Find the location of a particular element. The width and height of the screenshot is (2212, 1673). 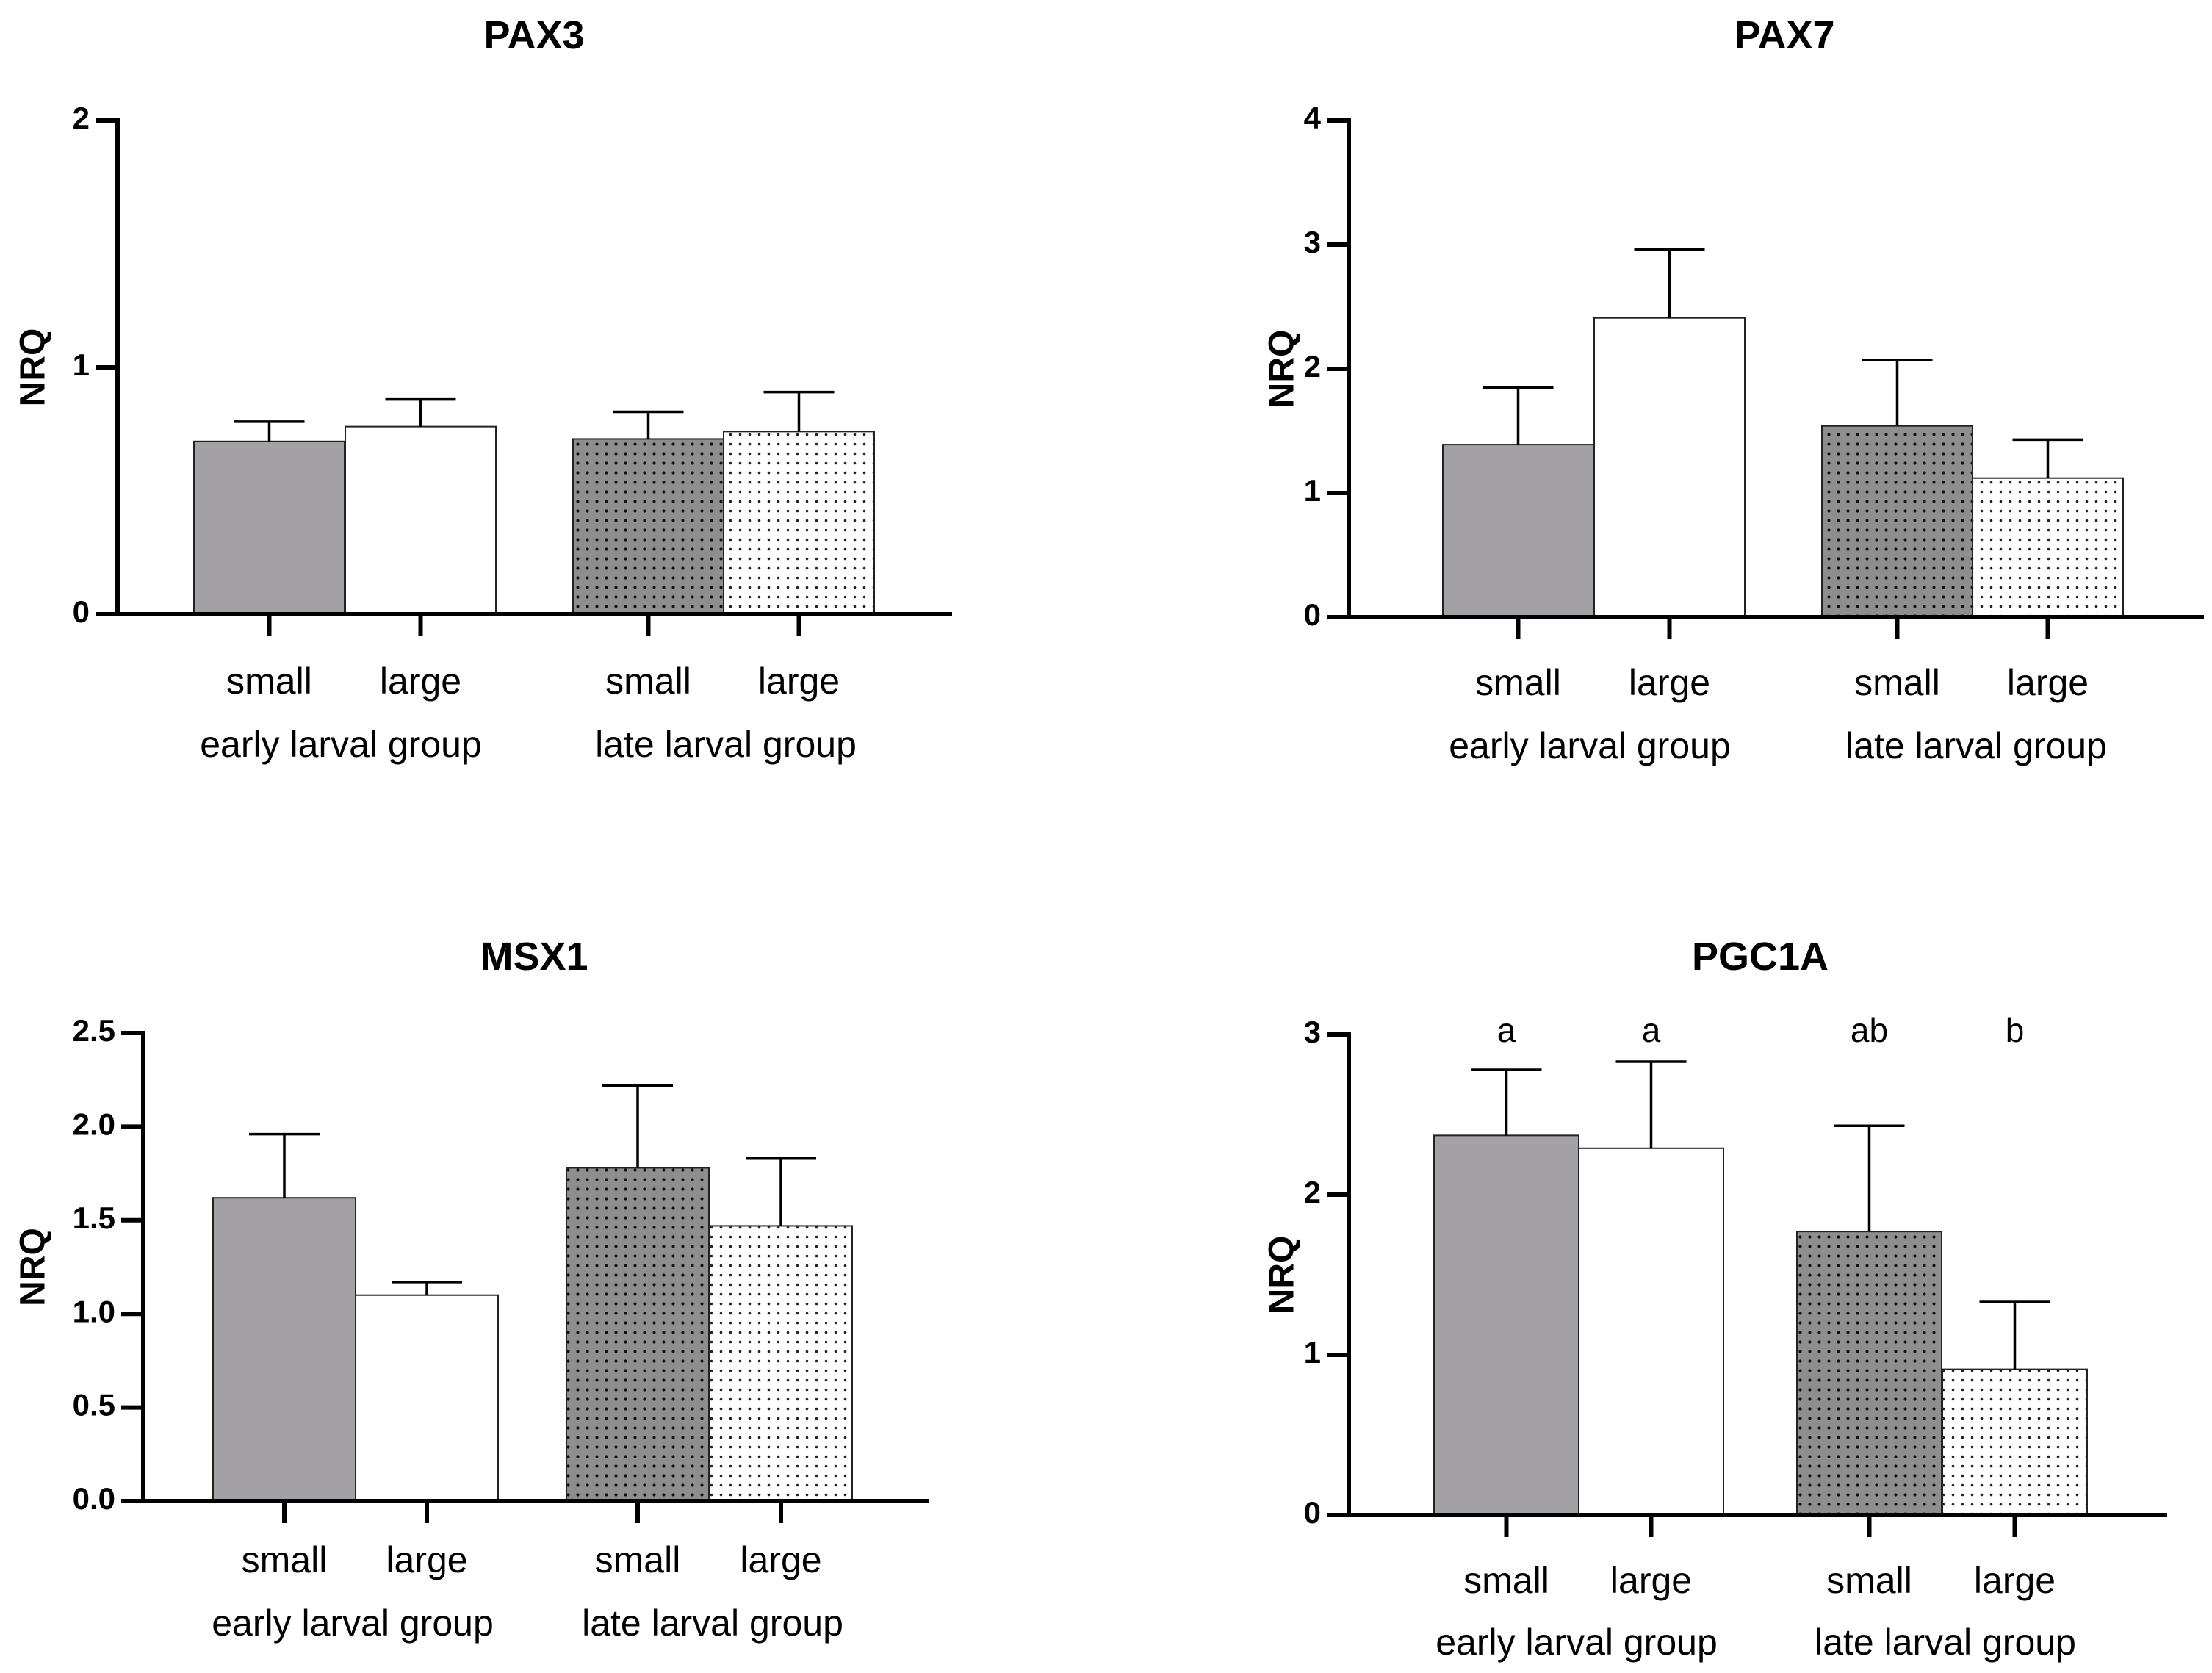

chart-title: PAX3 is located at coordinates (533, 35).